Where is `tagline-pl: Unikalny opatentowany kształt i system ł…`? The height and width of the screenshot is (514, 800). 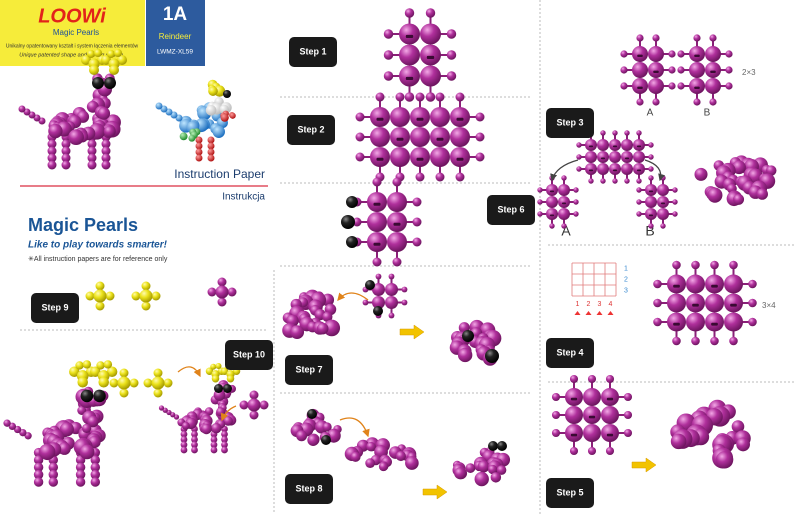
tagline-pl: Unikalny opatentowany kształt i system ł… is located at coordinates (72, 46).